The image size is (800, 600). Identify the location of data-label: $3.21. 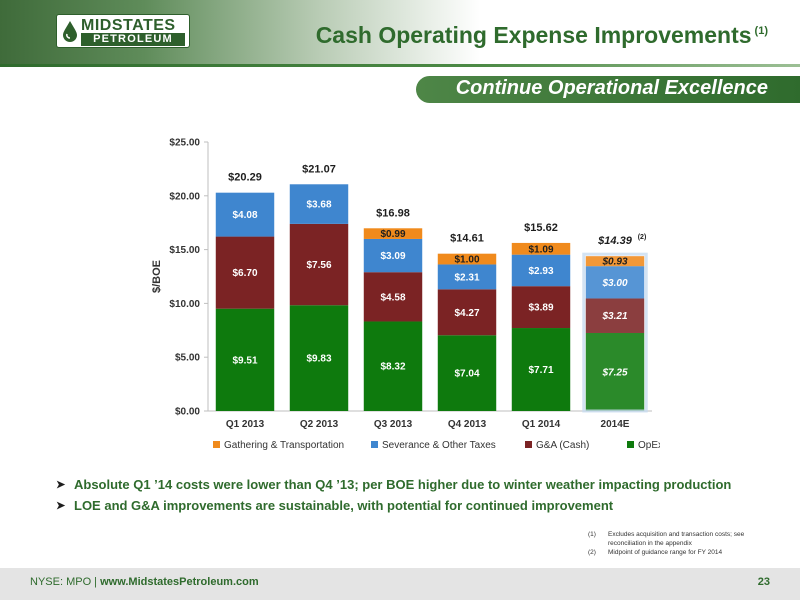
(614, 316).